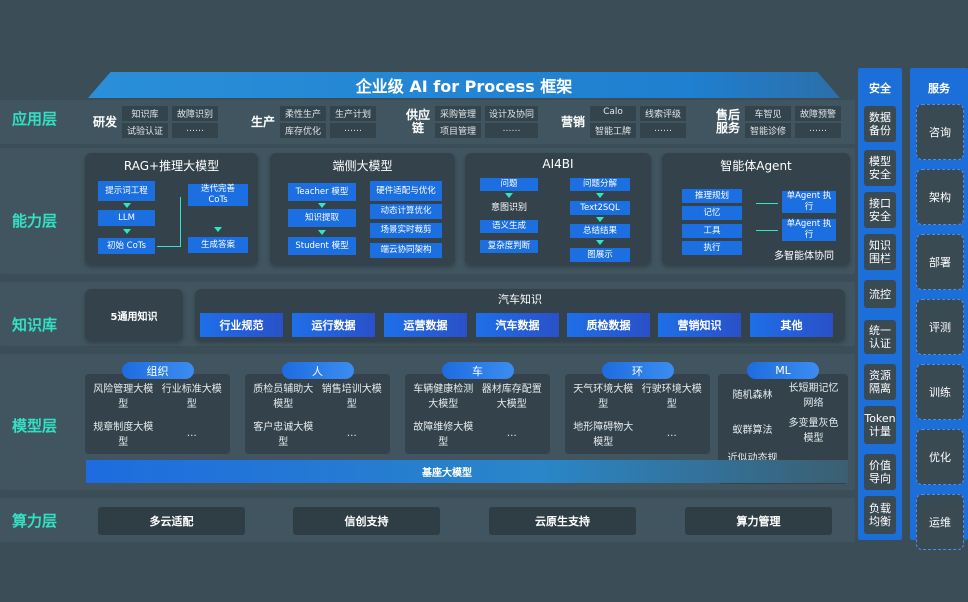 This screenshot has height=602, width=968. I want to click on box-initial-cots: 初始 CoTs, so click(126, 246).